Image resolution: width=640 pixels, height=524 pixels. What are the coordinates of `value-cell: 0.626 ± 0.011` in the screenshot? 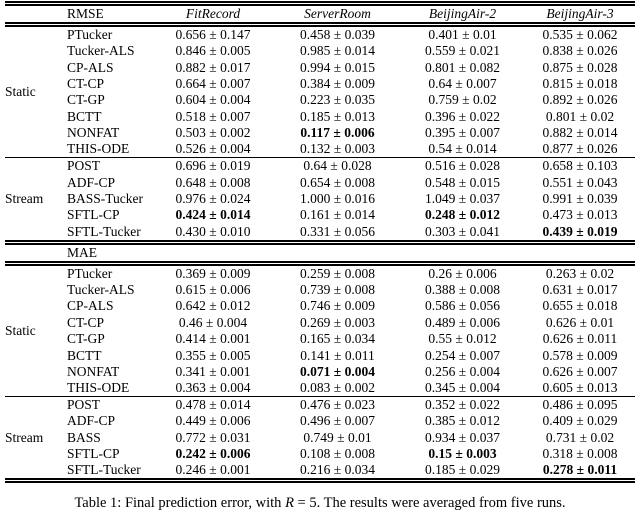 It's located at (580, 339).